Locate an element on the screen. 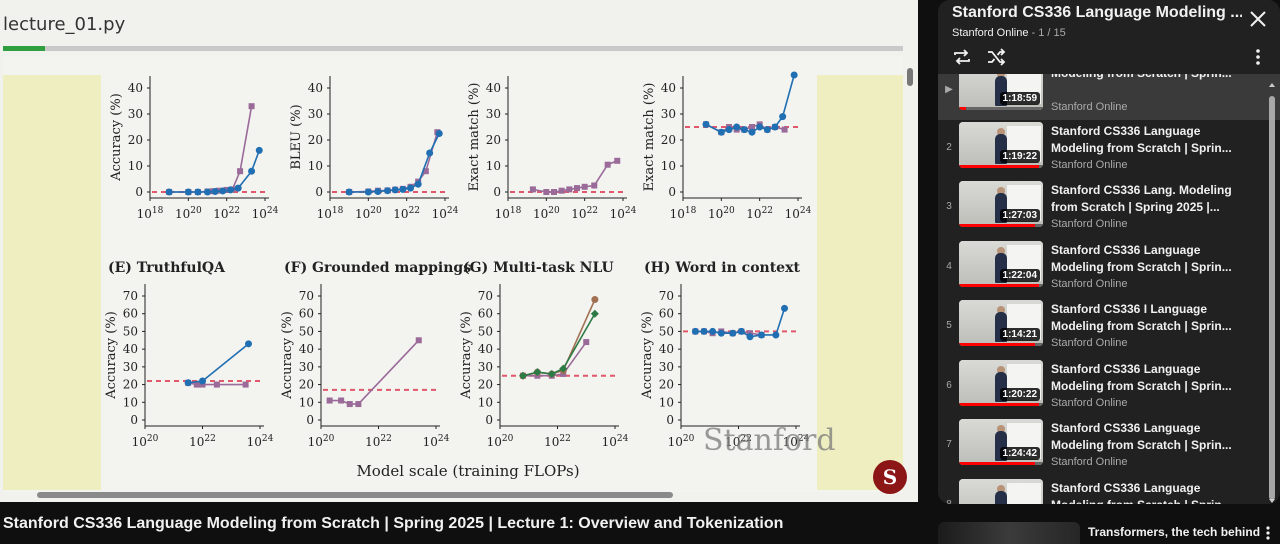  stanford-watermark: Stanford is located at coordinates (769, 440).